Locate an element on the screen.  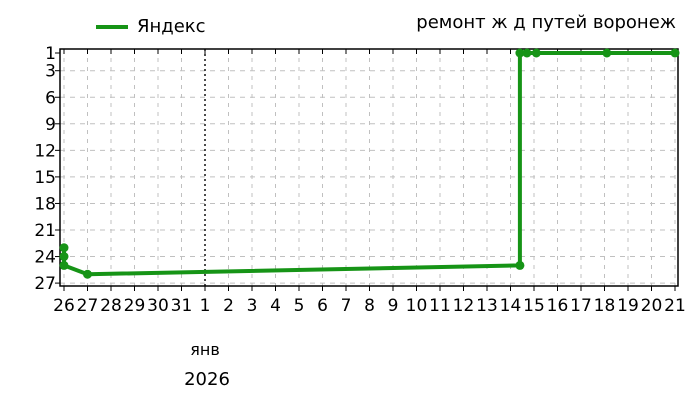
x-tick-label: 15 is located at coordinates (534, 306).